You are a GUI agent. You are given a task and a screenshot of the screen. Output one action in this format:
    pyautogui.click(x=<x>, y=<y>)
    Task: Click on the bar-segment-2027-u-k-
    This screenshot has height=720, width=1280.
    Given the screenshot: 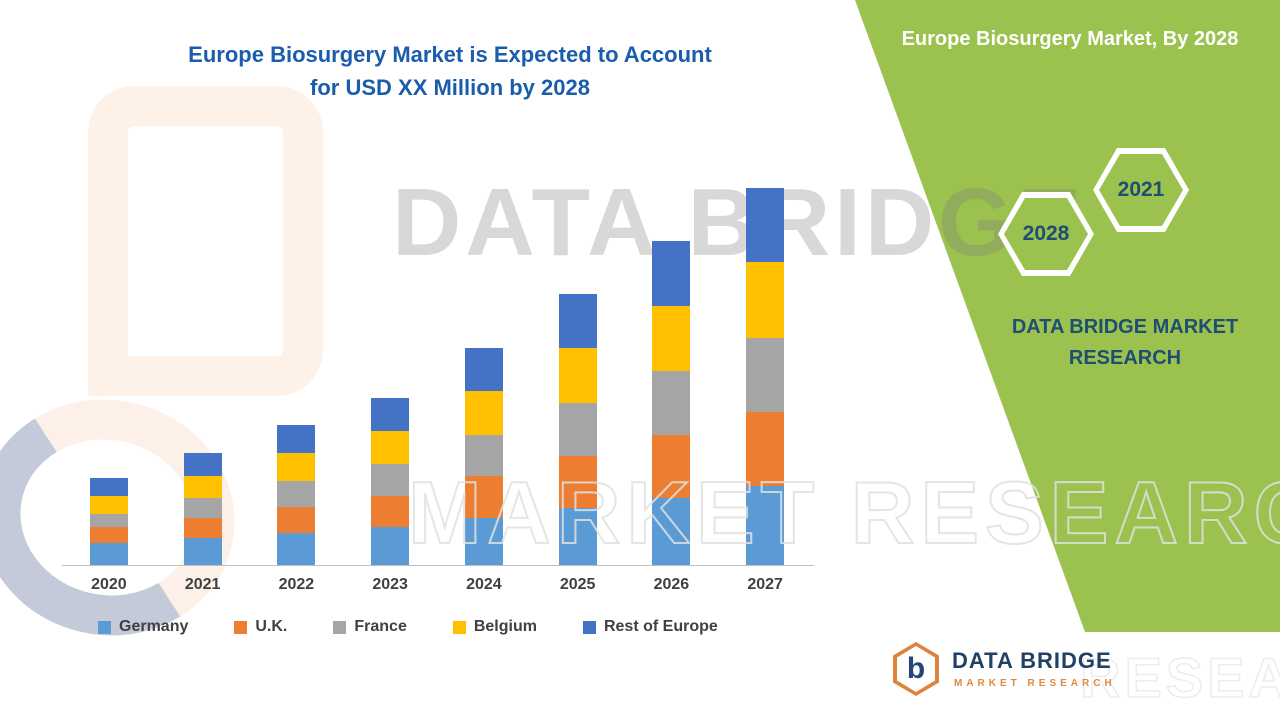 What is the action you would take?
    pyautogui.click(x=765, y=448)
    